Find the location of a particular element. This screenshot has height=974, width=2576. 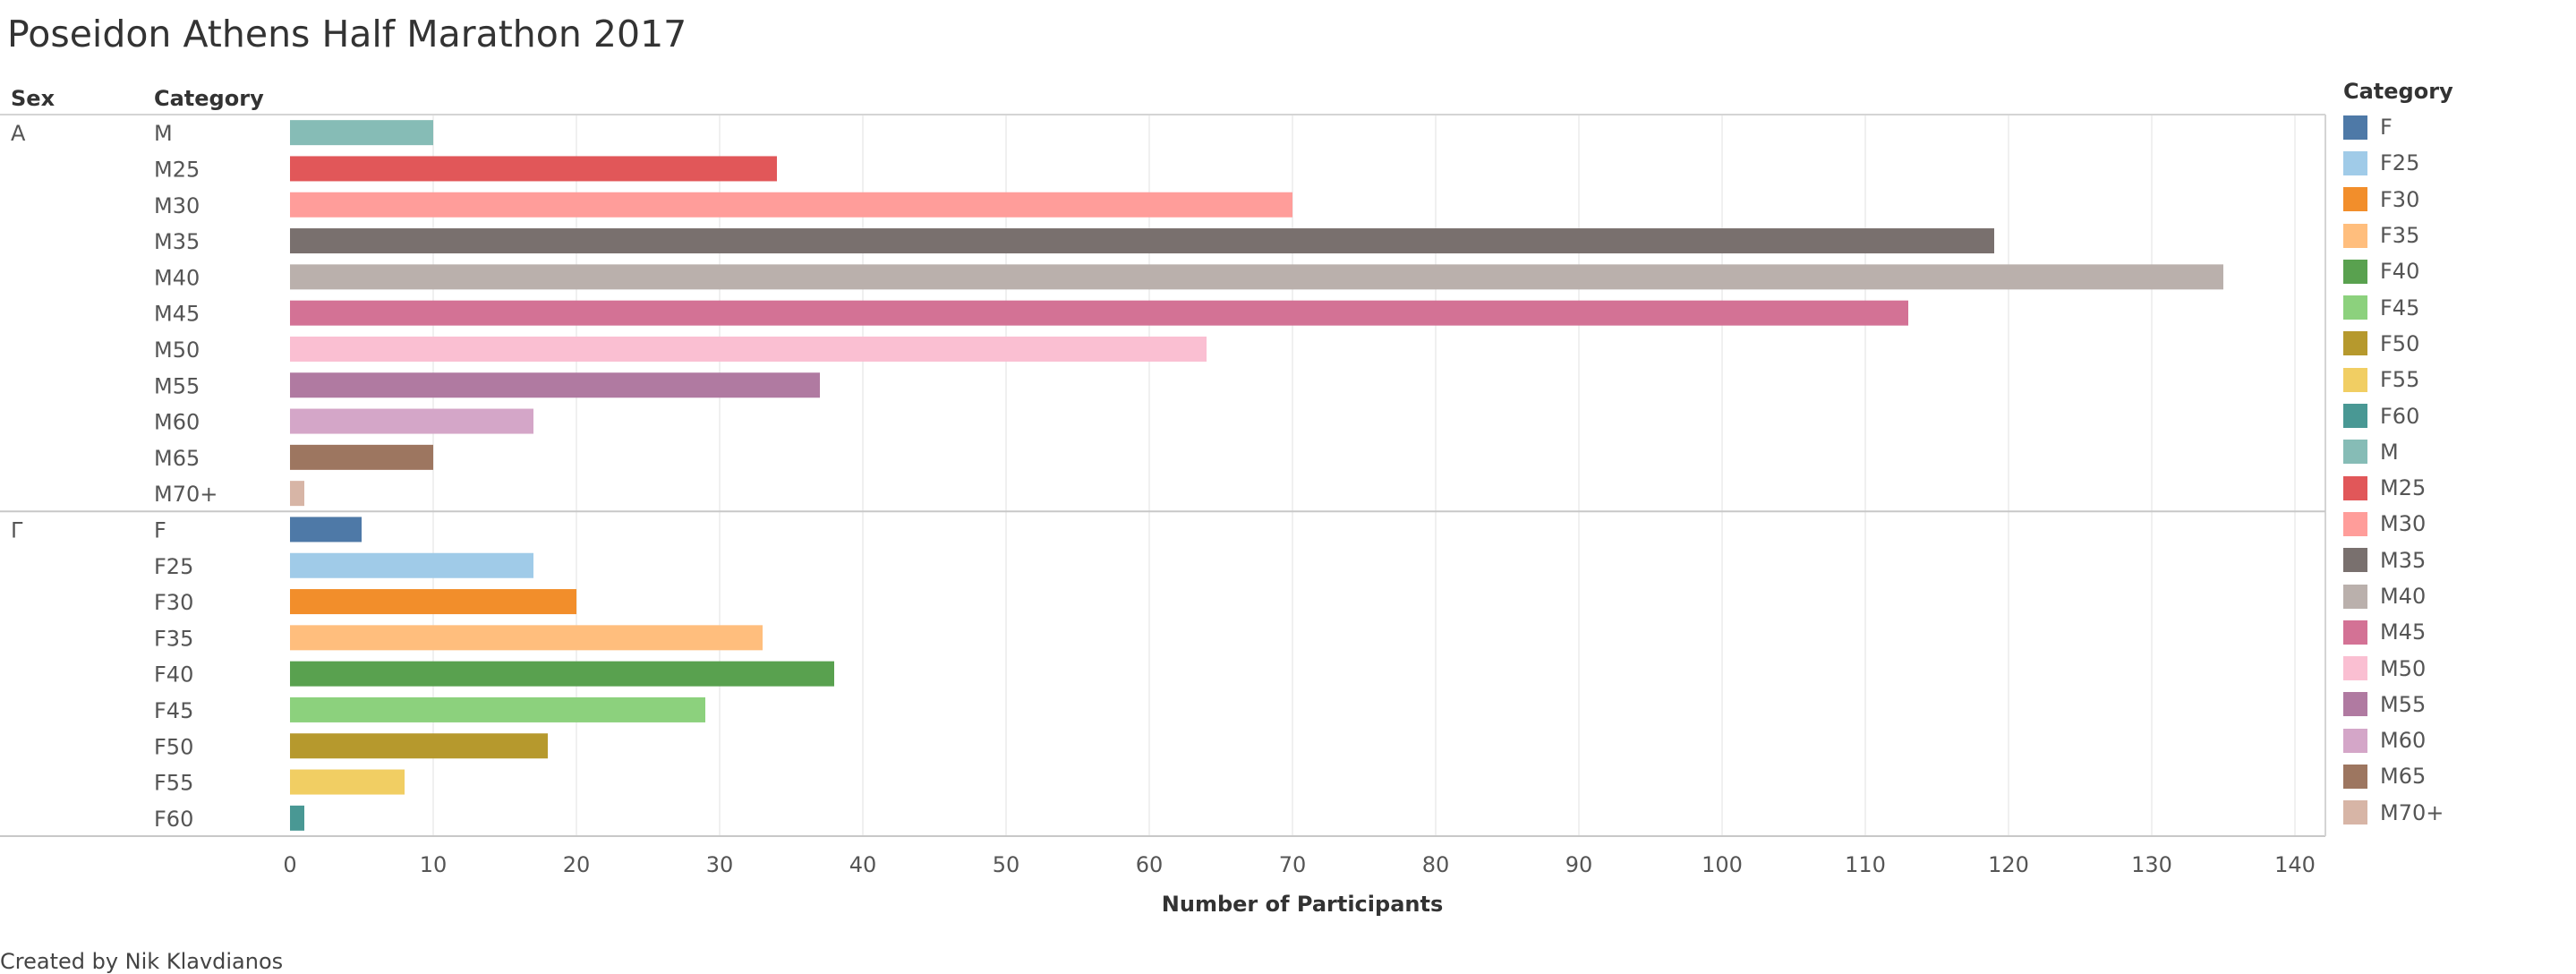

x-tick-label: 80 is located at coordinates (1436, 864).